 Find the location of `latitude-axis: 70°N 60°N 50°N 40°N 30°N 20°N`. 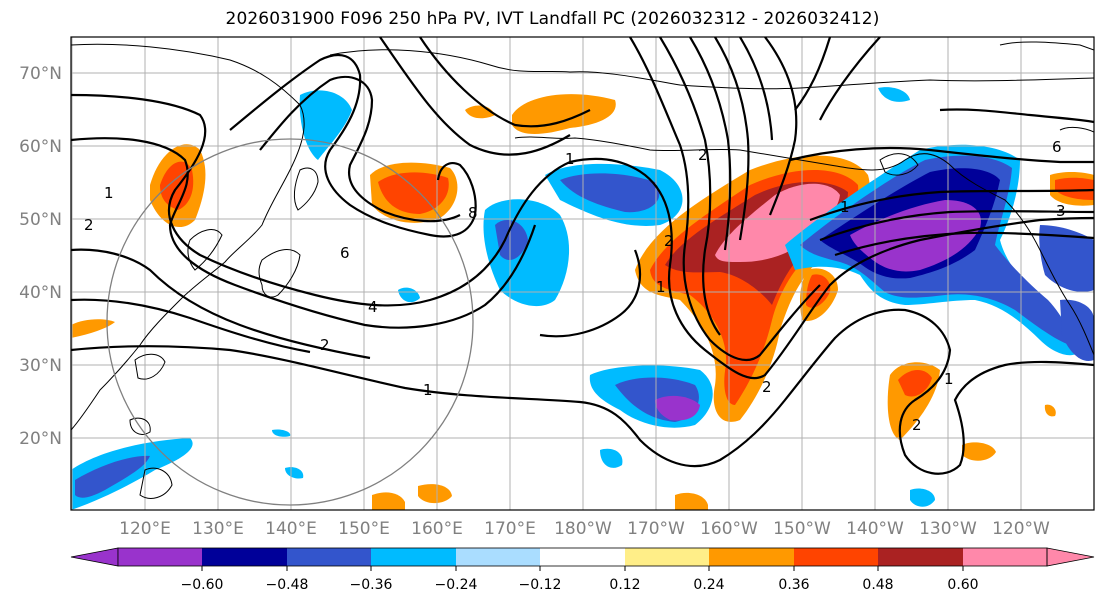

latitude-axis: 70°N 60°N 50°N 40°N 30°N 20°N is located at coordinates (40, 256).